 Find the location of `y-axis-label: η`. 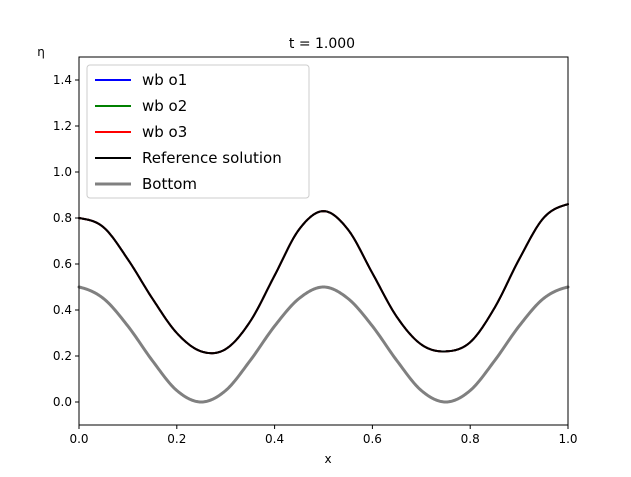

y-axis-label: η is located at coordinates (41, 52).